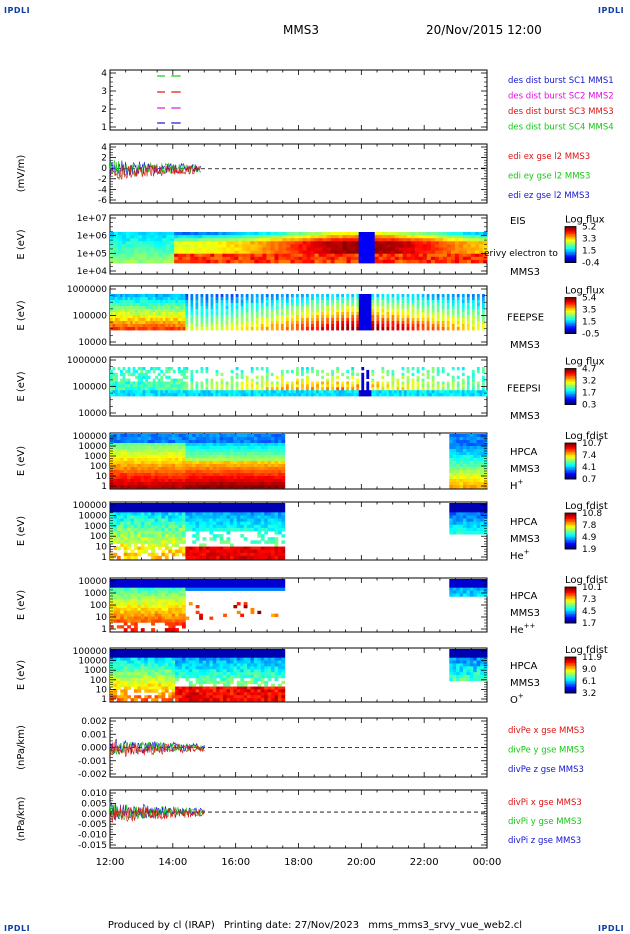 The width and height of the screenshot is (630, 934). What do you see at coordinates (235, 862) in the screenshot?
I see `time-tick-label: 16:00` at bounding box center [235, 862].